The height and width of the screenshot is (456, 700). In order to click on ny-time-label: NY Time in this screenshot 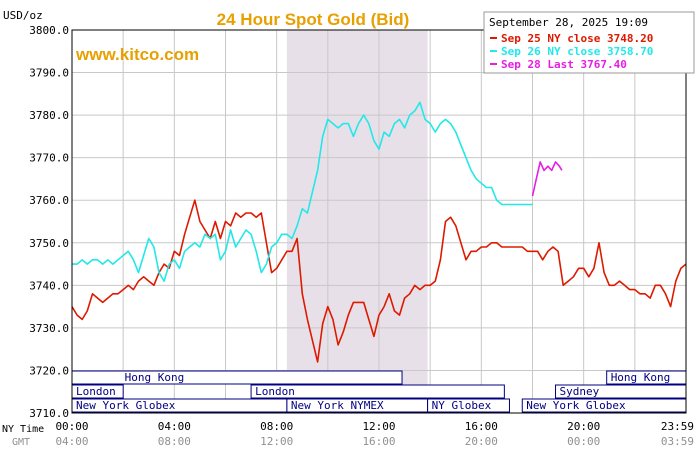, I will do `click(23, 429)`.